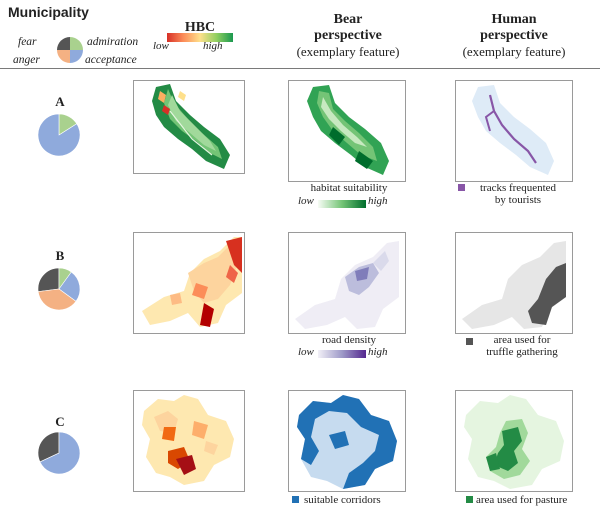 The height and width of the screenshot is (517, 600). Describe the element at coordinates (514, 283) in the screenshot. I see `row-b-human-map` at that location.